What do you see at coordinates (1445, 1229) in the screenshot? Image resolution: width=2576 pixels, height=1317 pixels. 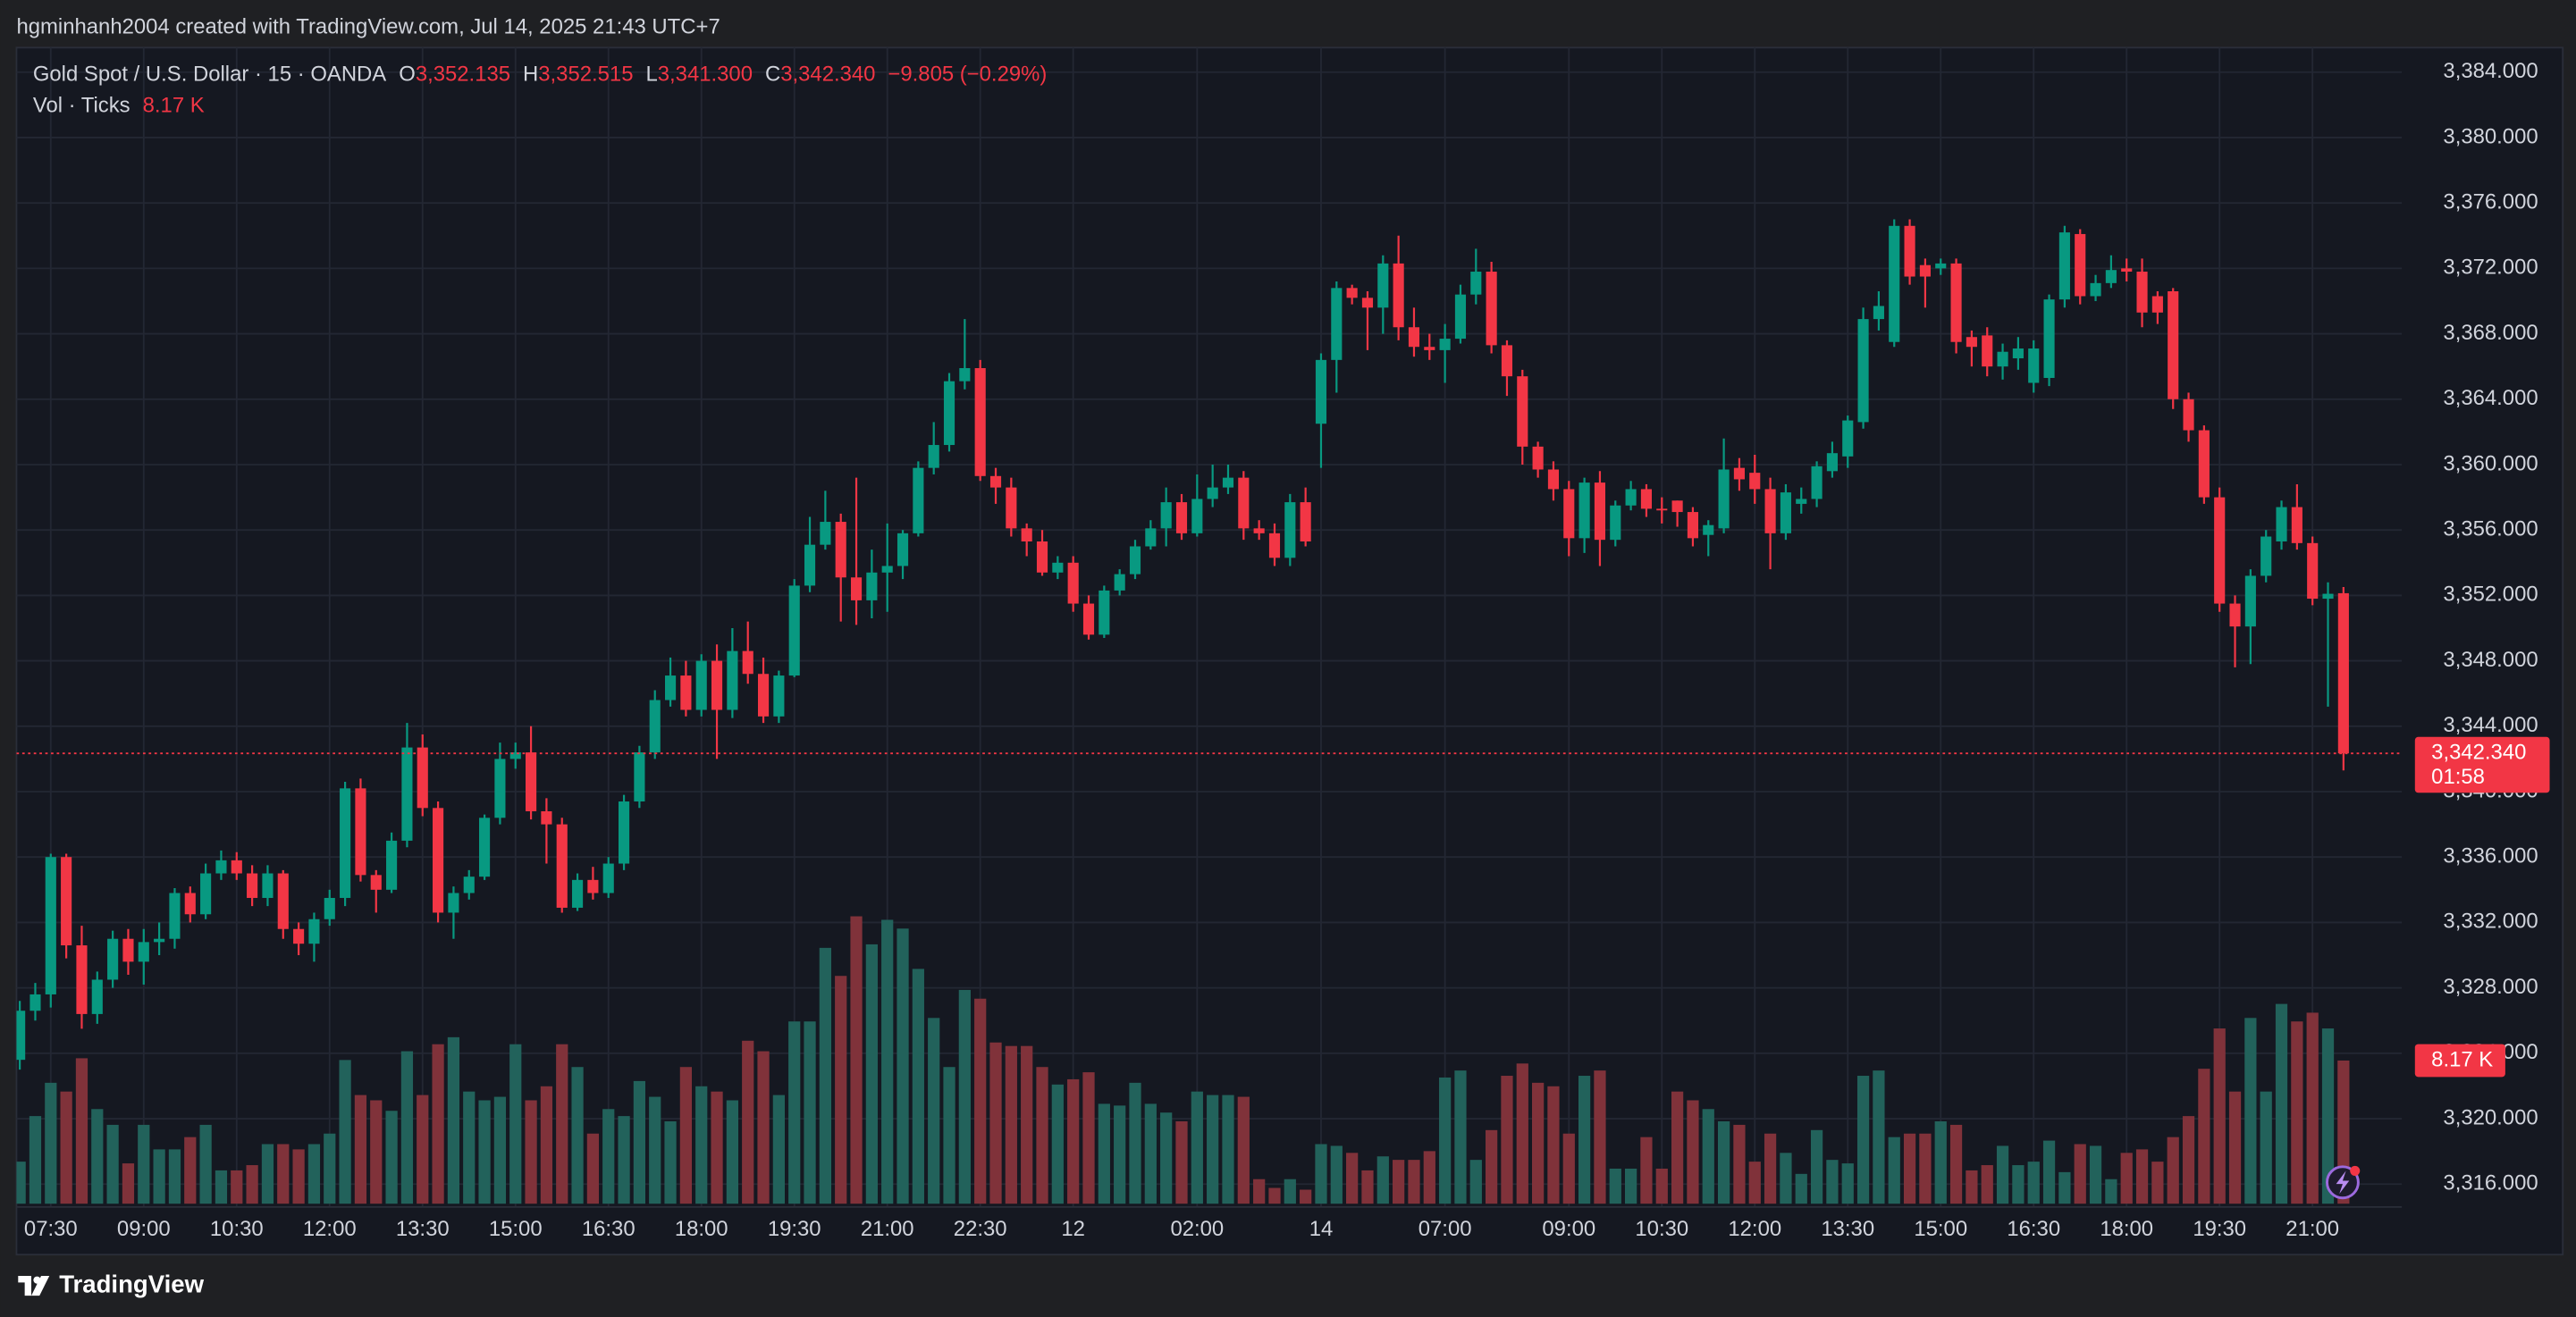 I see `x-tick-label: 07:00` at bounding box center [1445, 1229].